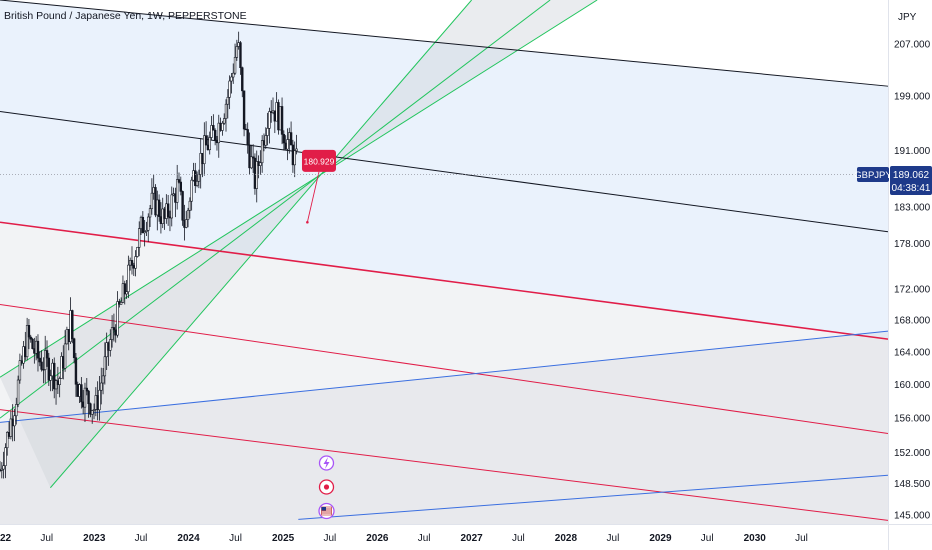 The image size is (932, 550). What do you see at coordinates (326, 463) in the screenshot?
I see `lightning-icon` at bounding box center [326, 463].